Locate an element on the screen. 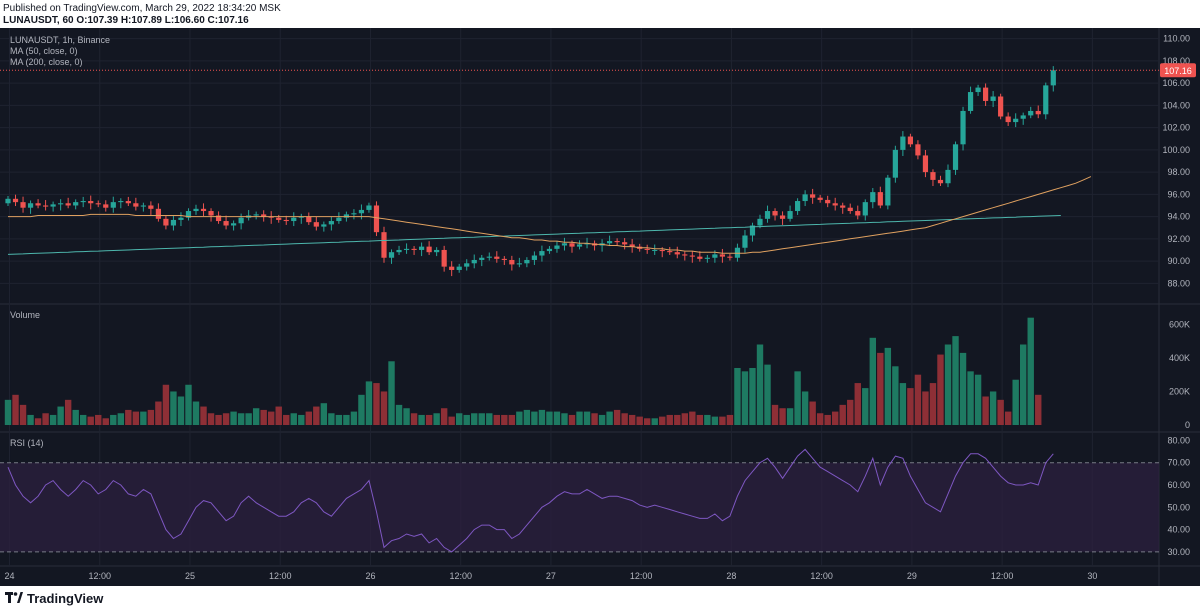 The height and width of the screenshot is (610, 1200). rsi-tick-label: 30.00 is located at coordinates (1178, 552).